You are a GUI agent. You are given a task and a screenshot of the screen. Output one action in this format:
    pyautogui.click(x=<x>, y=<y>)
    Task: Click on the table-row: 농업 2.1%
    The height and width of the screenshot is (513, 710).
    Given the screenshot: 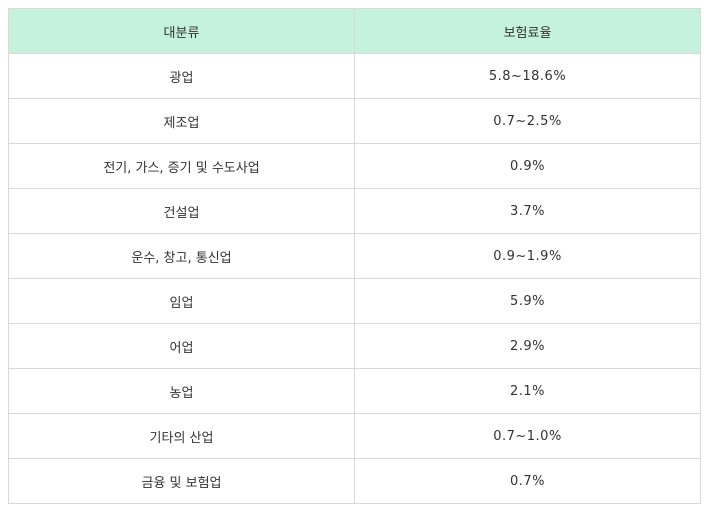 What is the action you would take?
    pyautogui.click(x=354, y=391)
    